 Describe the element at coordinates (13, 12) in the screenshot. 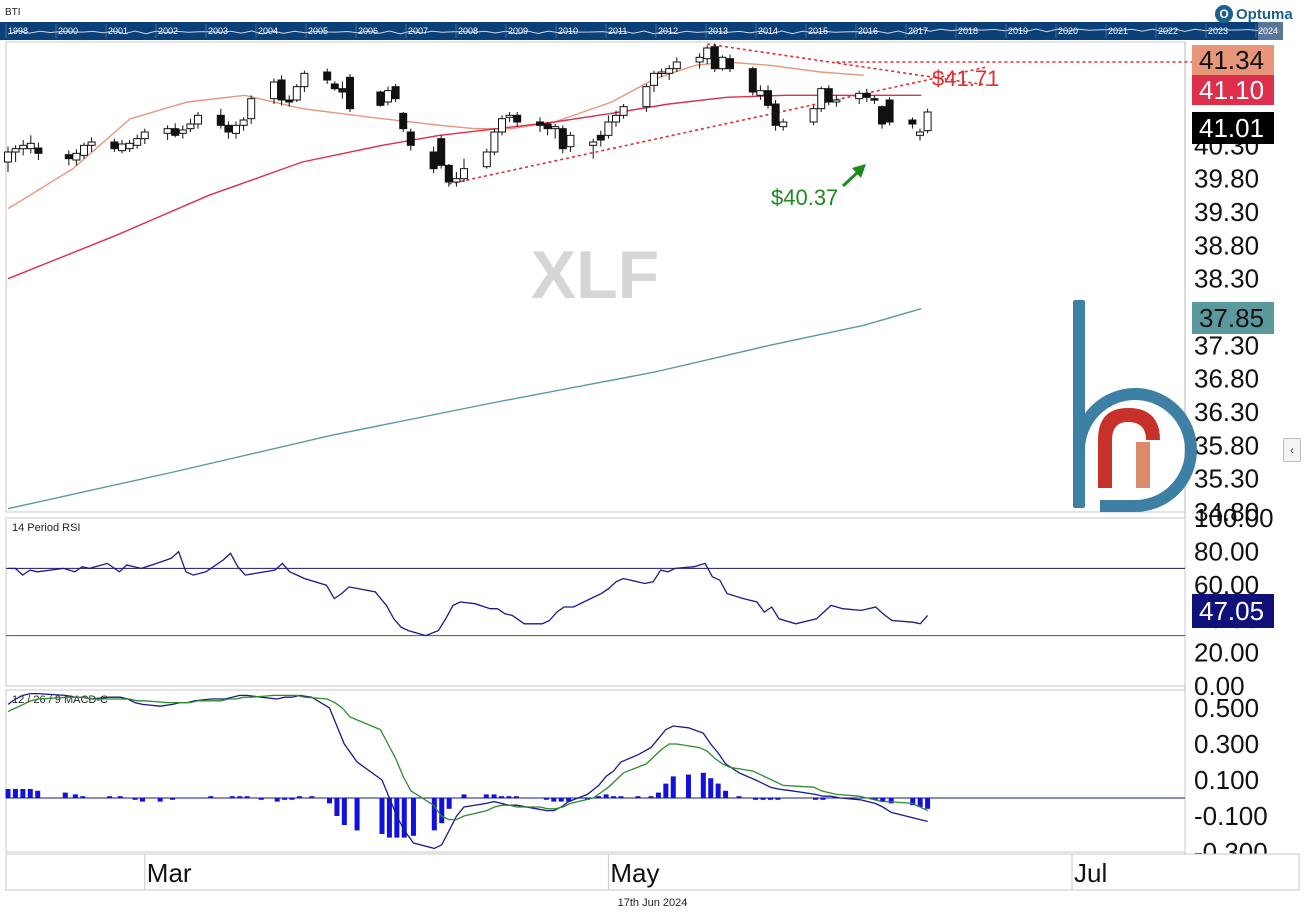

I see `symbol-code: BTI` at that location.